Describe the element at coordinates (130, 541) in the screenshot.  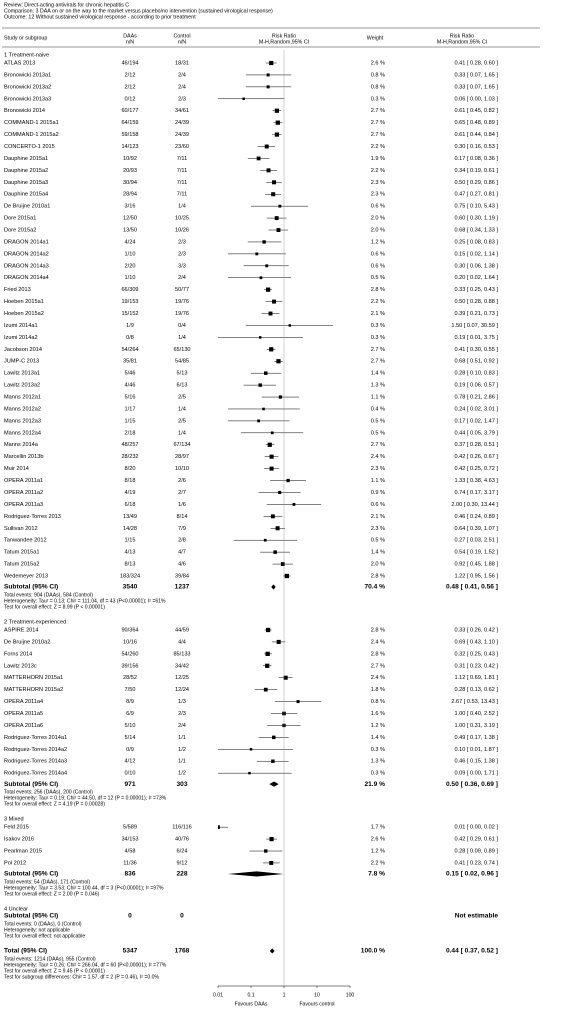
I see `daas-count: 1/15` at that location.